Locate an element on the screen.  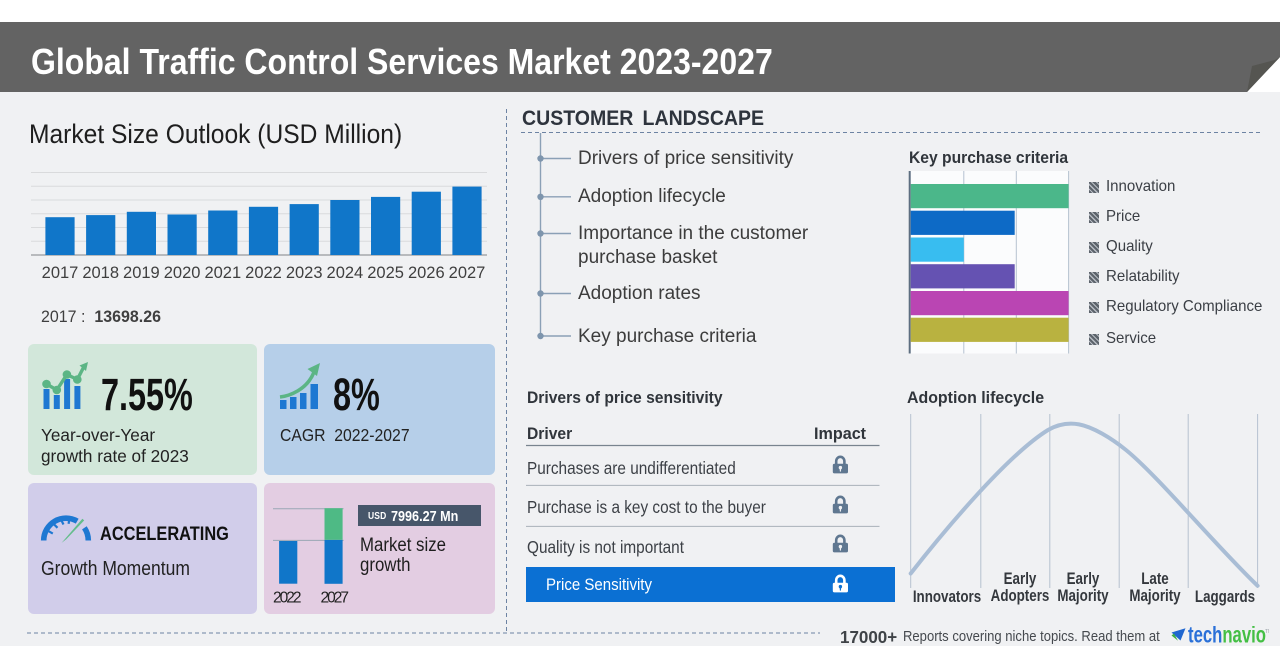
svg-text: technavio is located at coordinates (1227, 636).